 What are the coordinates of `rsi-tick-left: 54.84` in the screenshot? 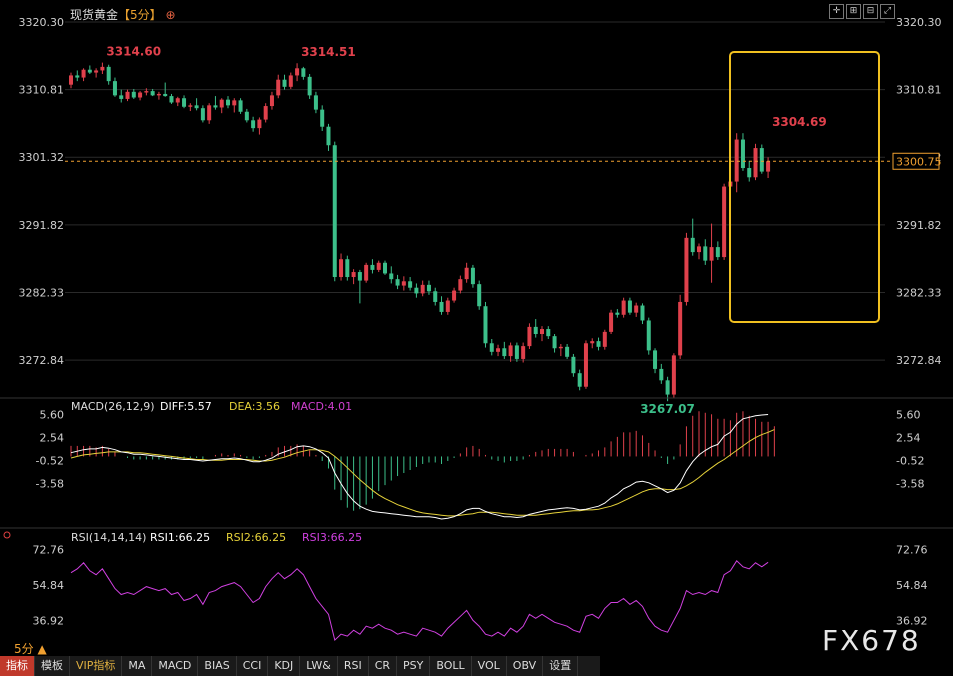 It's located at (49, 585).